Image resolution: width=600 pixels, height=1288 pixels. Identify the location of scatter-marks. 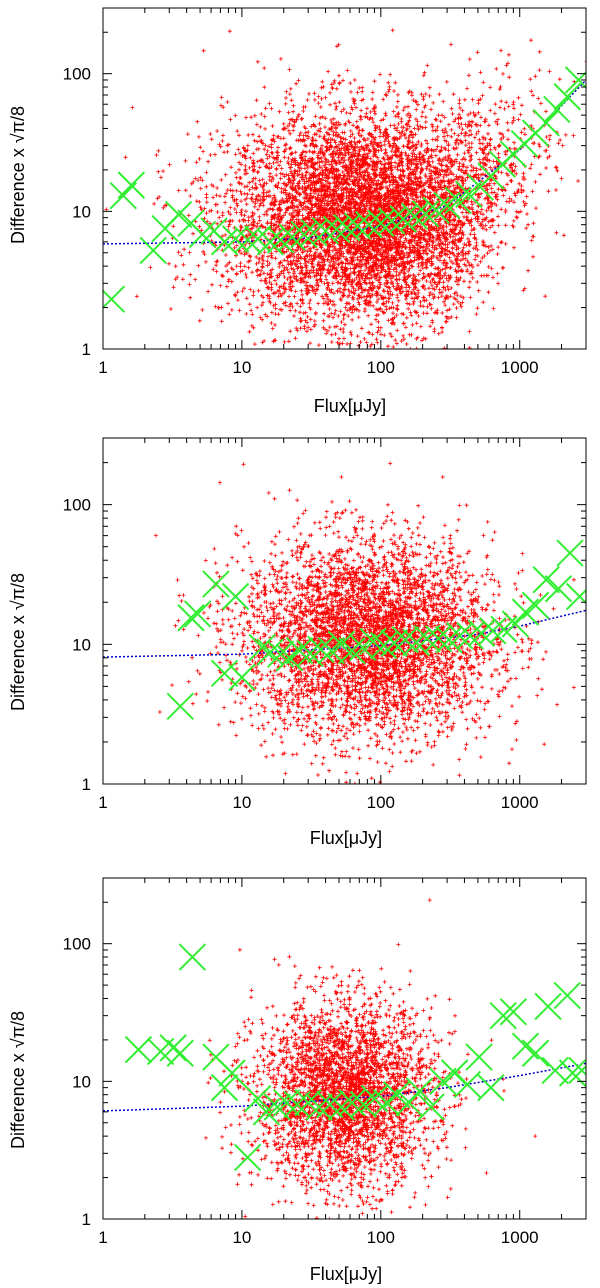
(370, 1058).